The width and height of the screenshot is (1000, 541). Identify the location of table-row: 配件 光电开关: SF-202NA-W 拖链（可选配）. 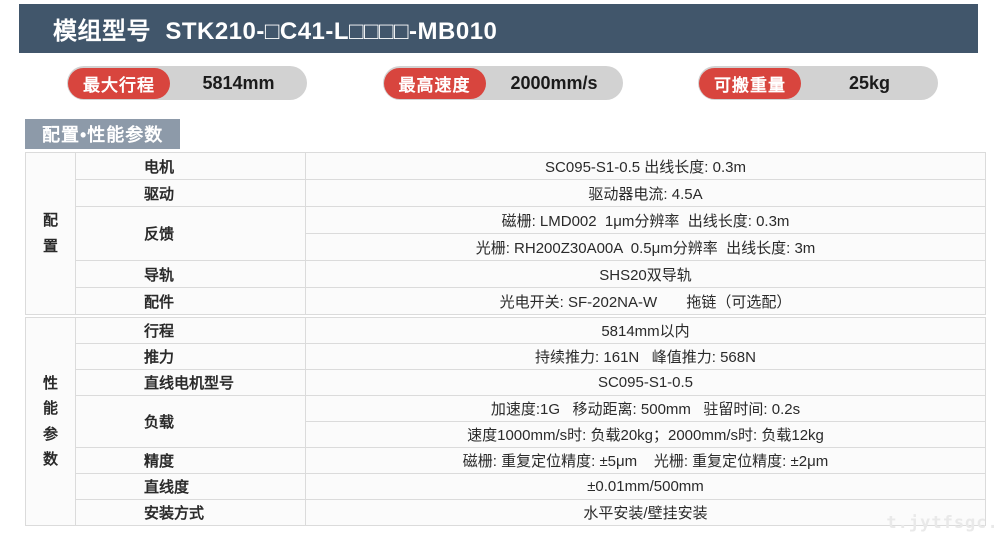
(506, 301).